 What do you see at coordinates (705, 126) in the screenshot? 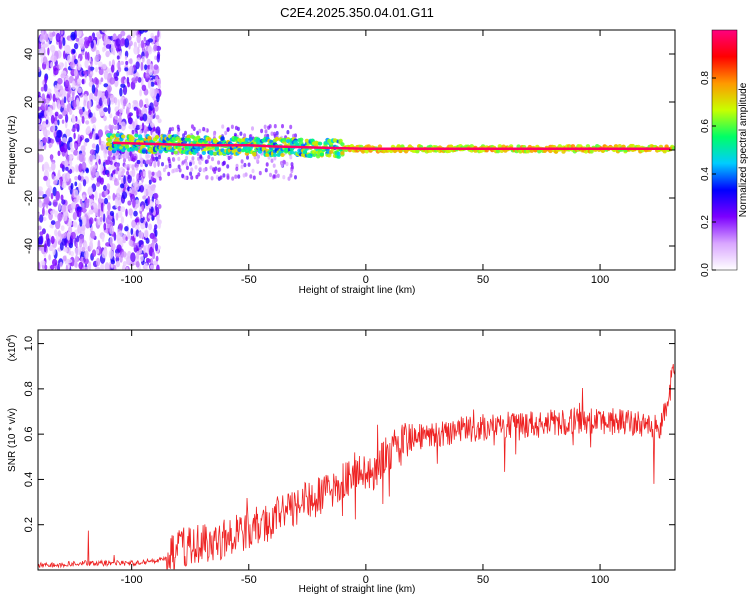
I see `colorbar-tick-label: 0.6` at bounding box center [705, 126].